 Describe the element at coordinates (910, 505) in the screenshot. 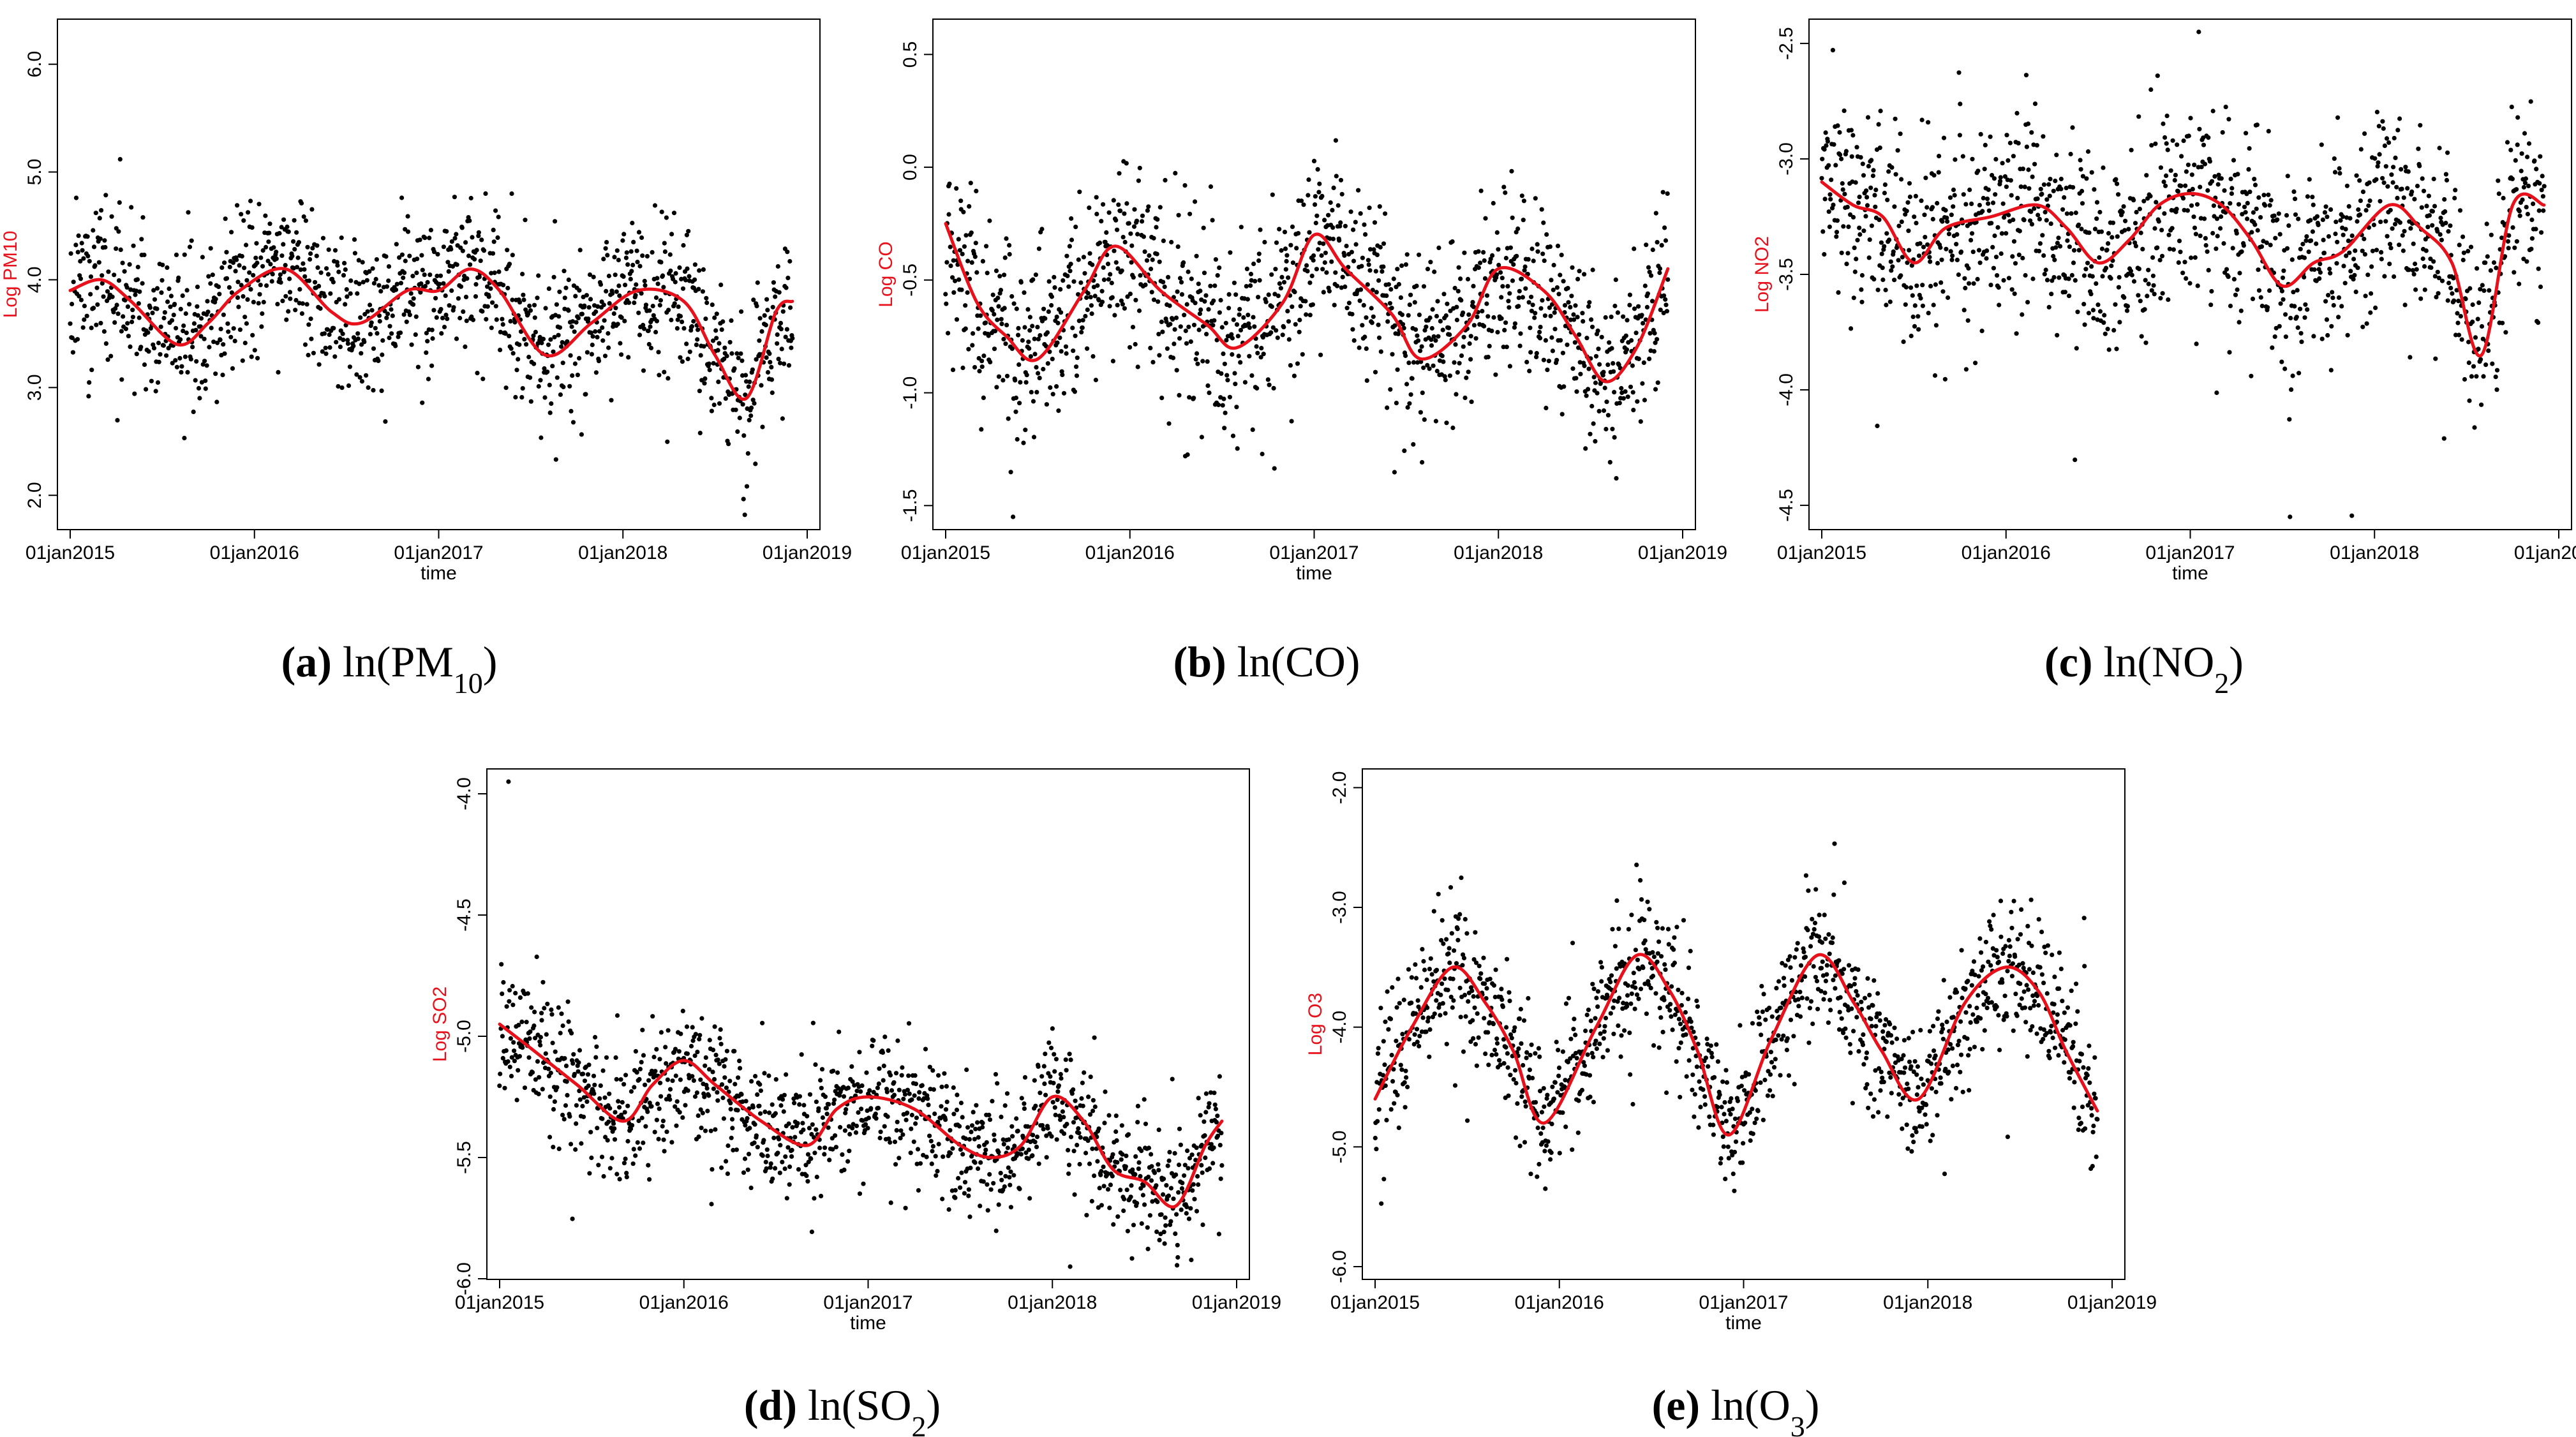

I see `y-tick-label: -1.5` at that location.